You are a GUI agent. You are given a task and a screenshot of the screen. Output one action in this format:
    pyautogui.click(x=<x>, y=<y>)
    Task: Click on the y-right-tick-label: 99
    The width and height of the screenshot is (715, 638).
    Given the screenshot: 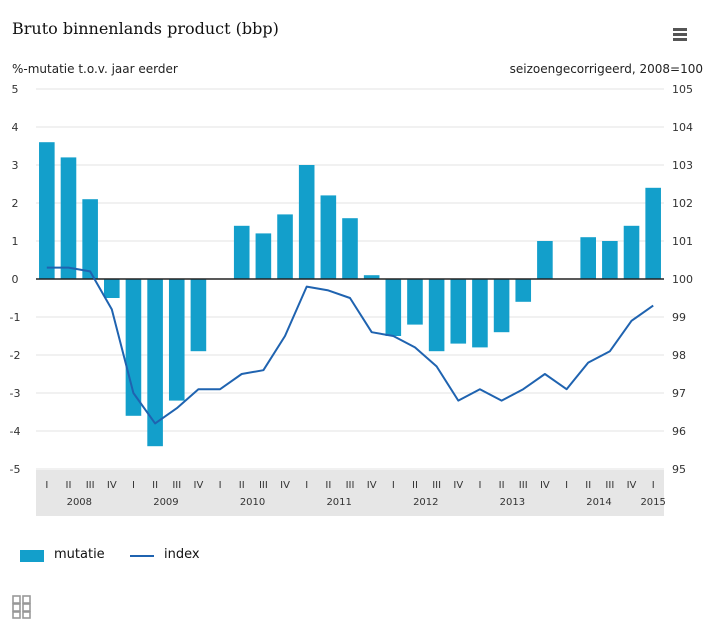 What is the action you would take?
    pyautogui.click(x=679, y=317)
    